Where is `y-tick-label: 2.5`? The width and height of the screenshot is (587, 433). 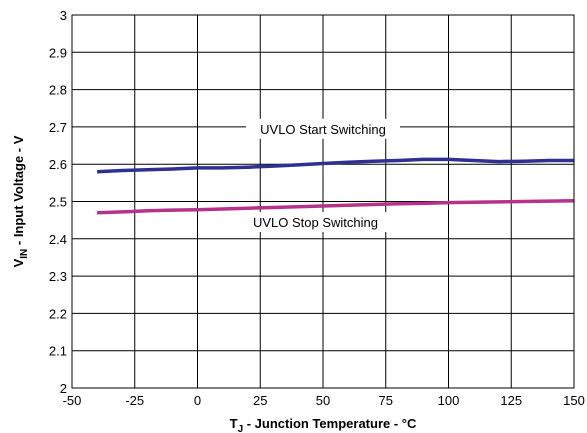 y-tick-label: 2.5 is located at coordinates (58, 202).